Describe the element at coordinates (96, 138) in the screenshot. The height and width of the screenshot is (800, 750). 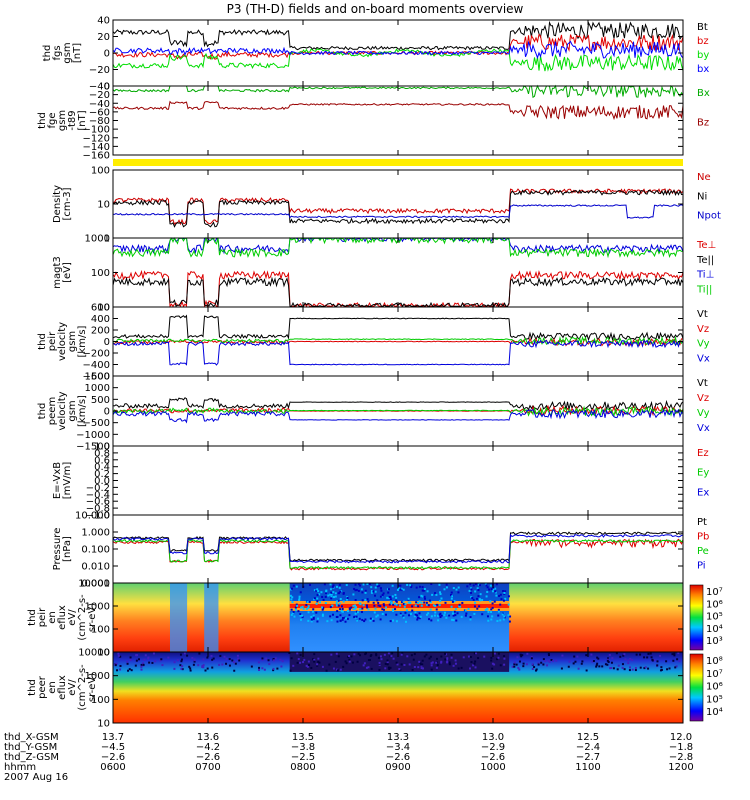
I see `y-tick-label: −120` at that location.